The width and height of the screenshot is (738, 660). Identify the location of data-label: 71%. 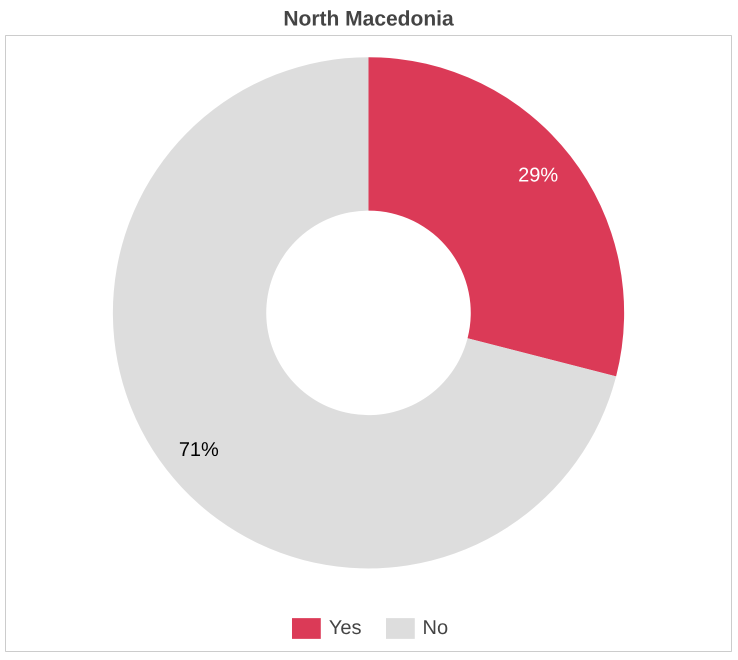
(199, 450).